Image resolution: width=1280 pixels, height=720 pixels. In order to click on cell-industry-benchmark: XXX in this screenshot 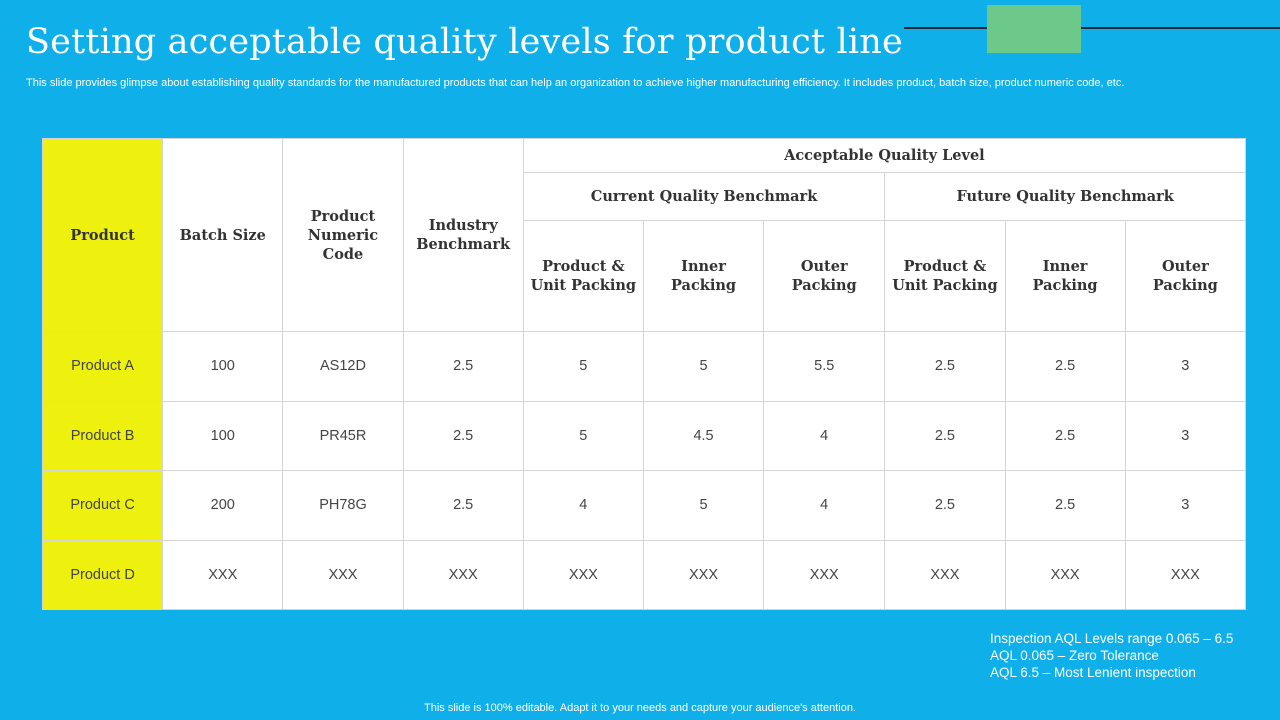, I will do `click(463, 574)`.